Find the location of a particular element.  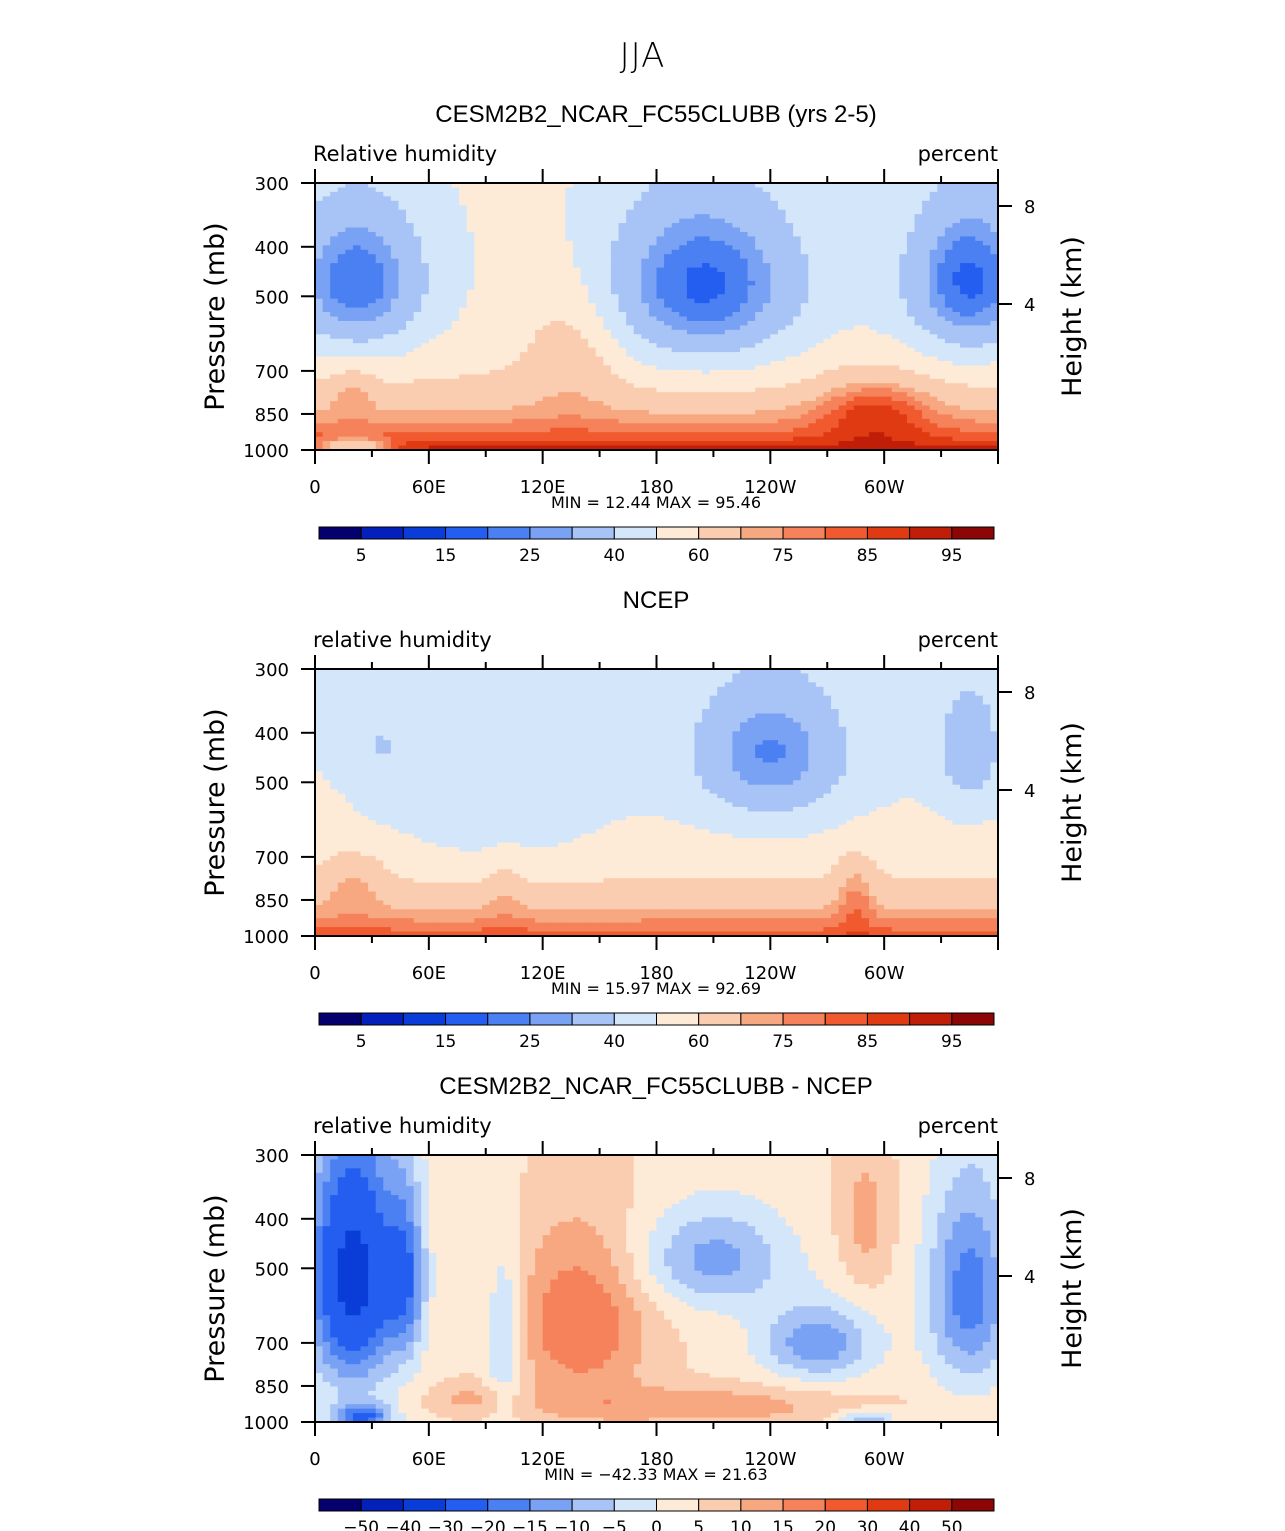

colorbar-label: 20 is located at coordinates (825, 1524).